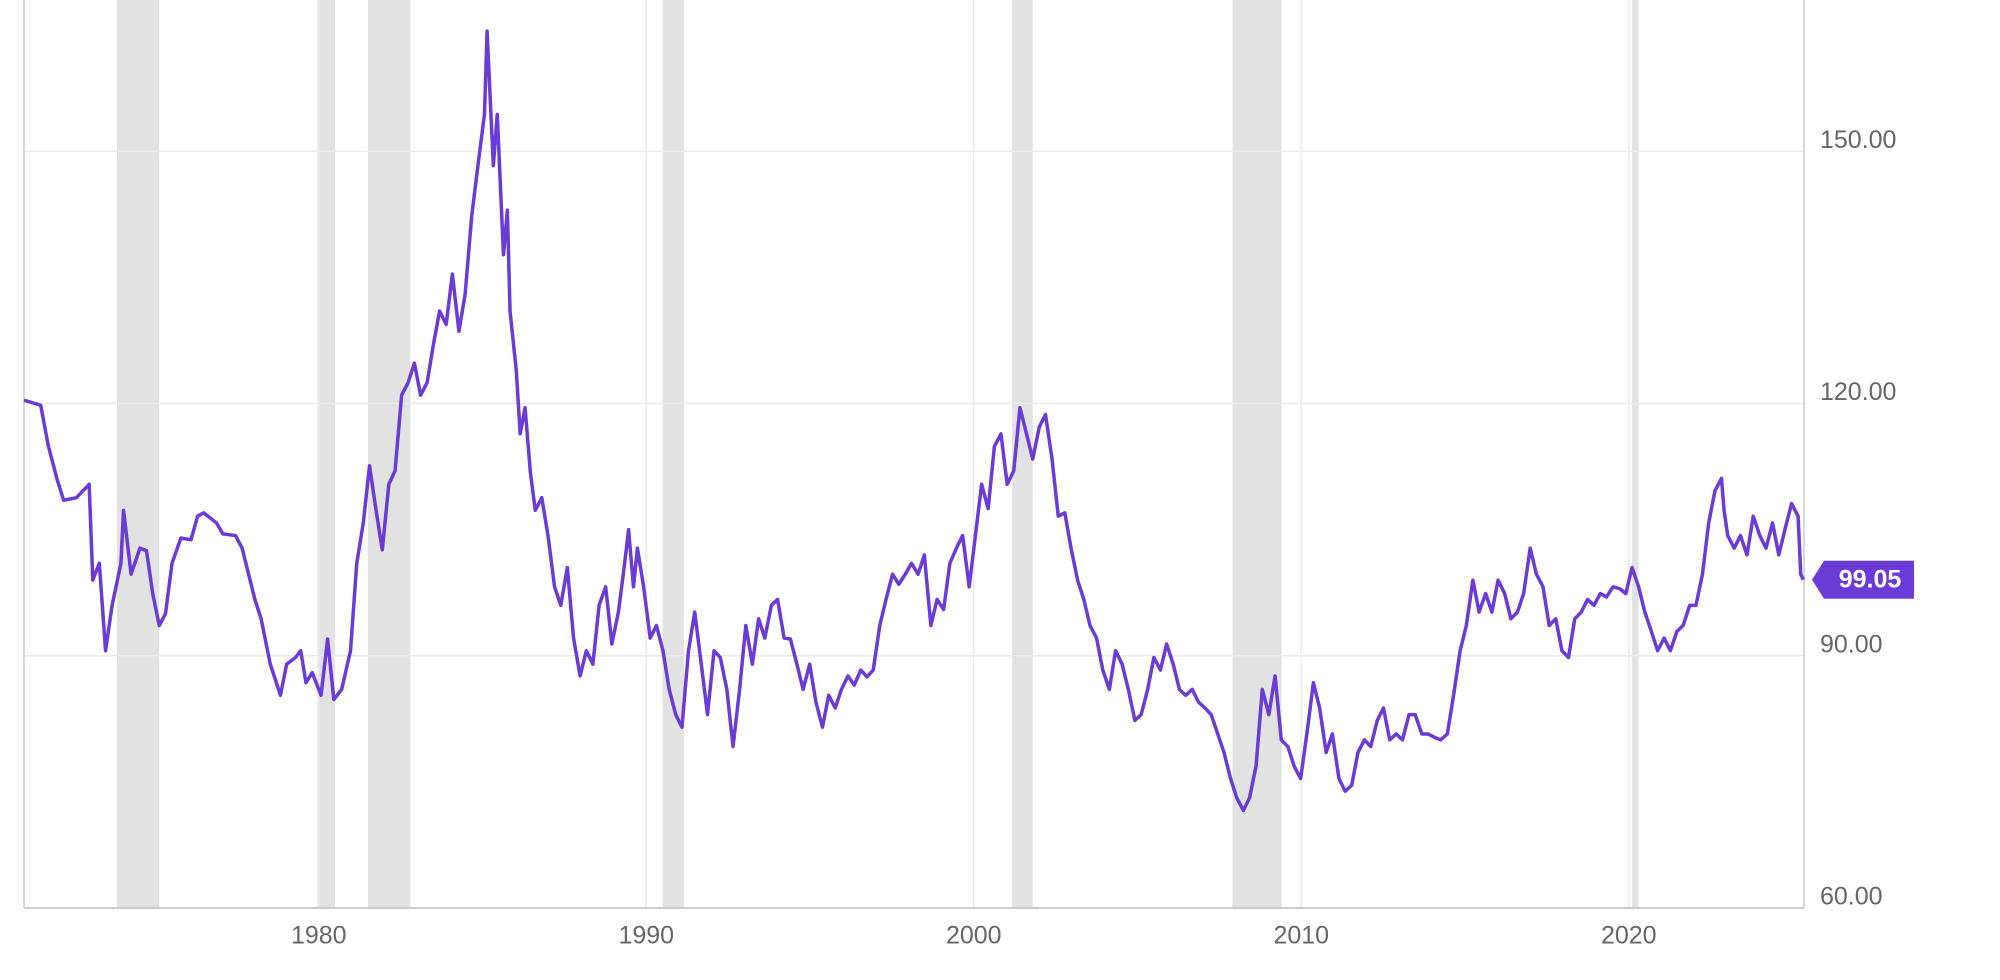 The width and height of the screenshot is (2000, 980). What do you see at coordinates (1851, 897) in the screenshot?
I see `y-tick-label: 60.00` at bounding box center [1851, 897].